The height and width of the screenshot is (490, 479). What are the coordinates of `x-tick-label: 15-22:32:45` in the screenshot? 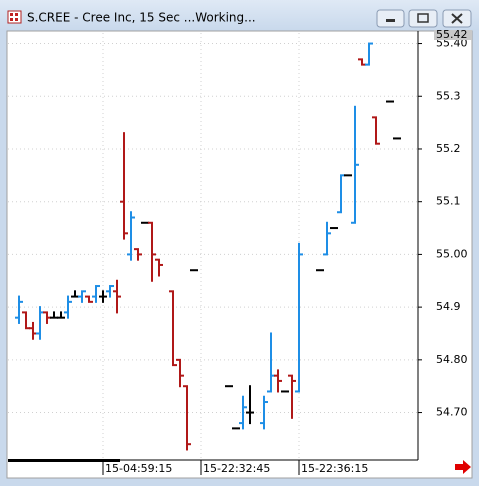 It's located at (236, 468).